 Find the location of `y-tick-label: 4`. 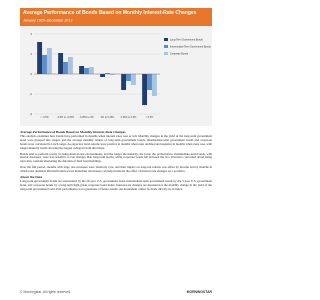

y-tick-label: 4 is located at coordinates (31, 34).